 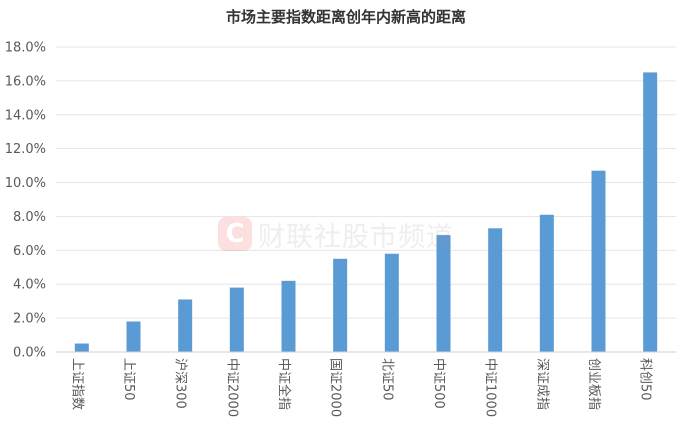 I want to click on x-tick-label: 上证50, so click(x=128, y=379).